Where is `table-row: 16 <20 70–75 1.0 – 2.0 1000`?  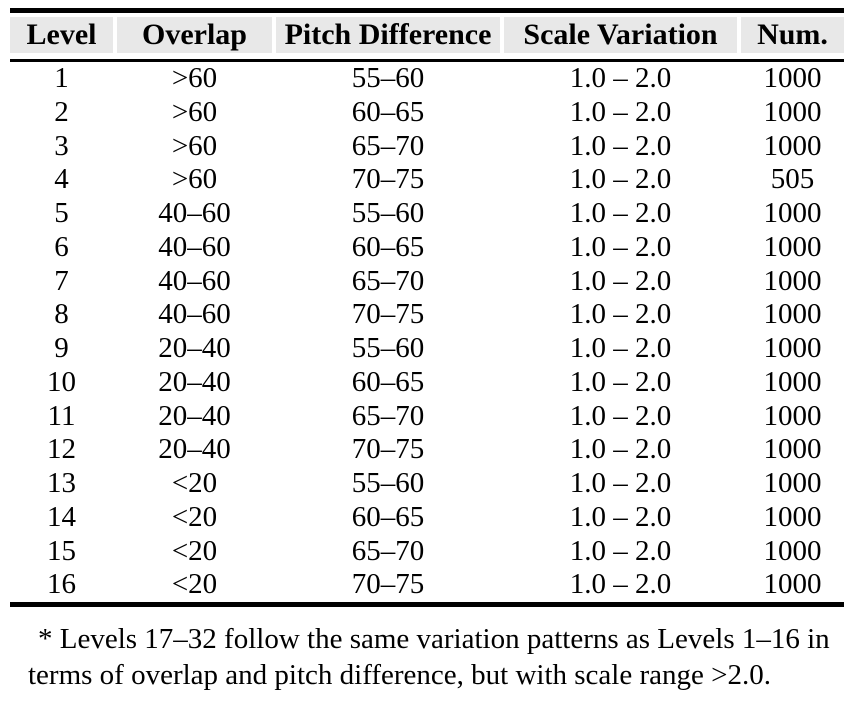 table-row: 16 <20 70–75 1.0 – 2.0 1000 is located at coordinates (427, 585).